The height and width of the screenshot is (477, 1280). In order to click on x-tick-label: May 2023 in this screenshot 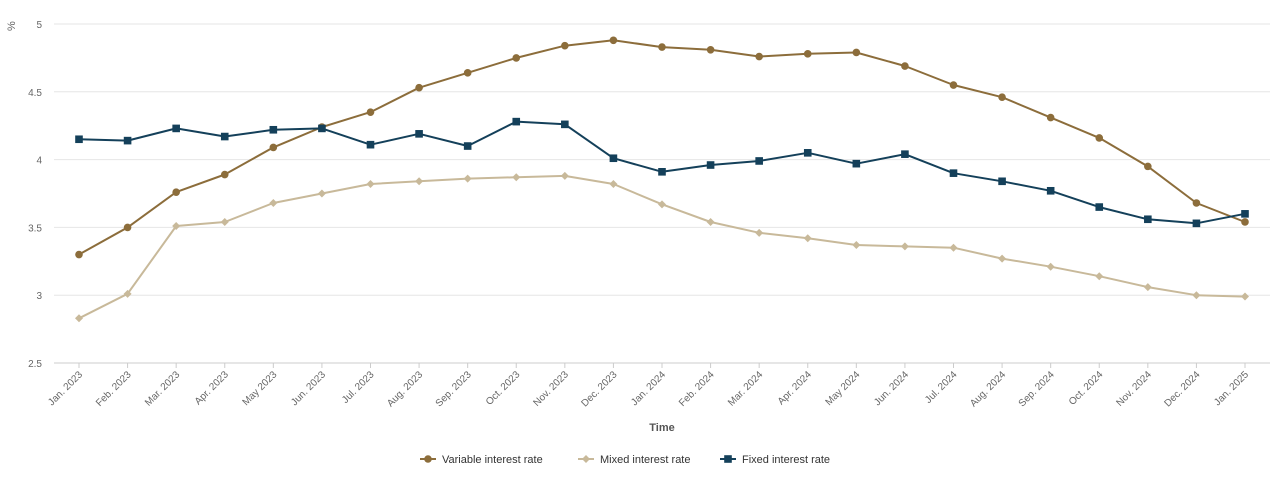, I will do `click(260, 388)`.